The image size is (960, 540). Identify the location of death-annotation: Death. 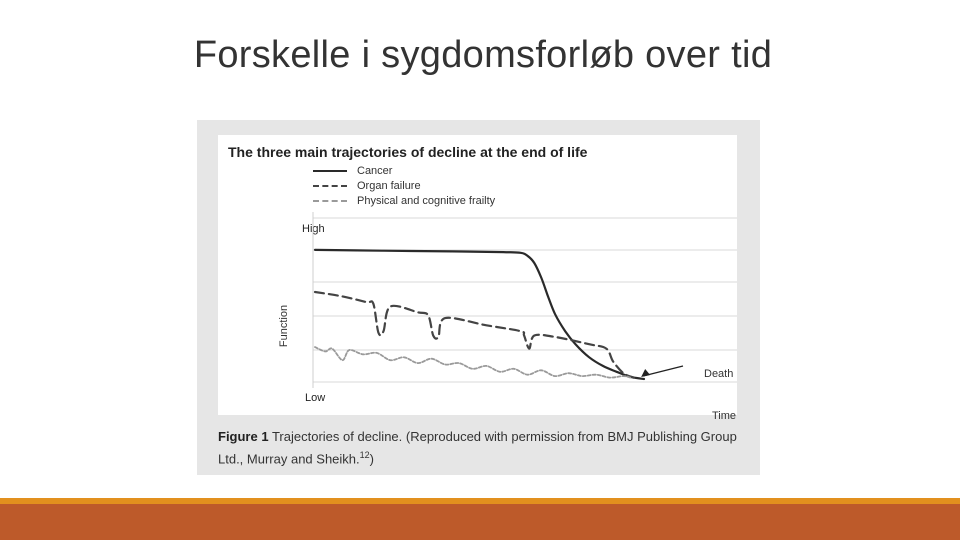
(719, 374).